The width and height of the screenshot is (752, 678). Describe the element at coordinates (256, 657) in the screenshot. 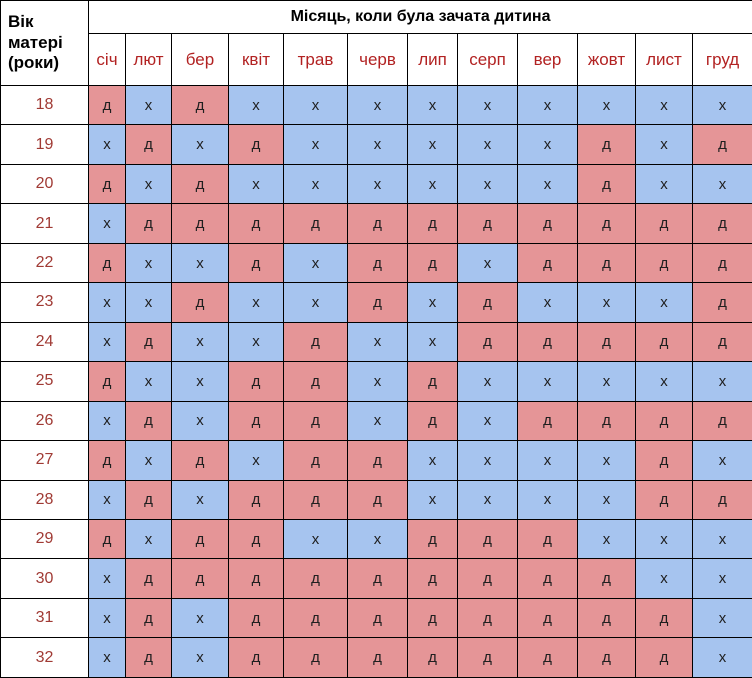

I see `cell-age32-month4: д` at that location.